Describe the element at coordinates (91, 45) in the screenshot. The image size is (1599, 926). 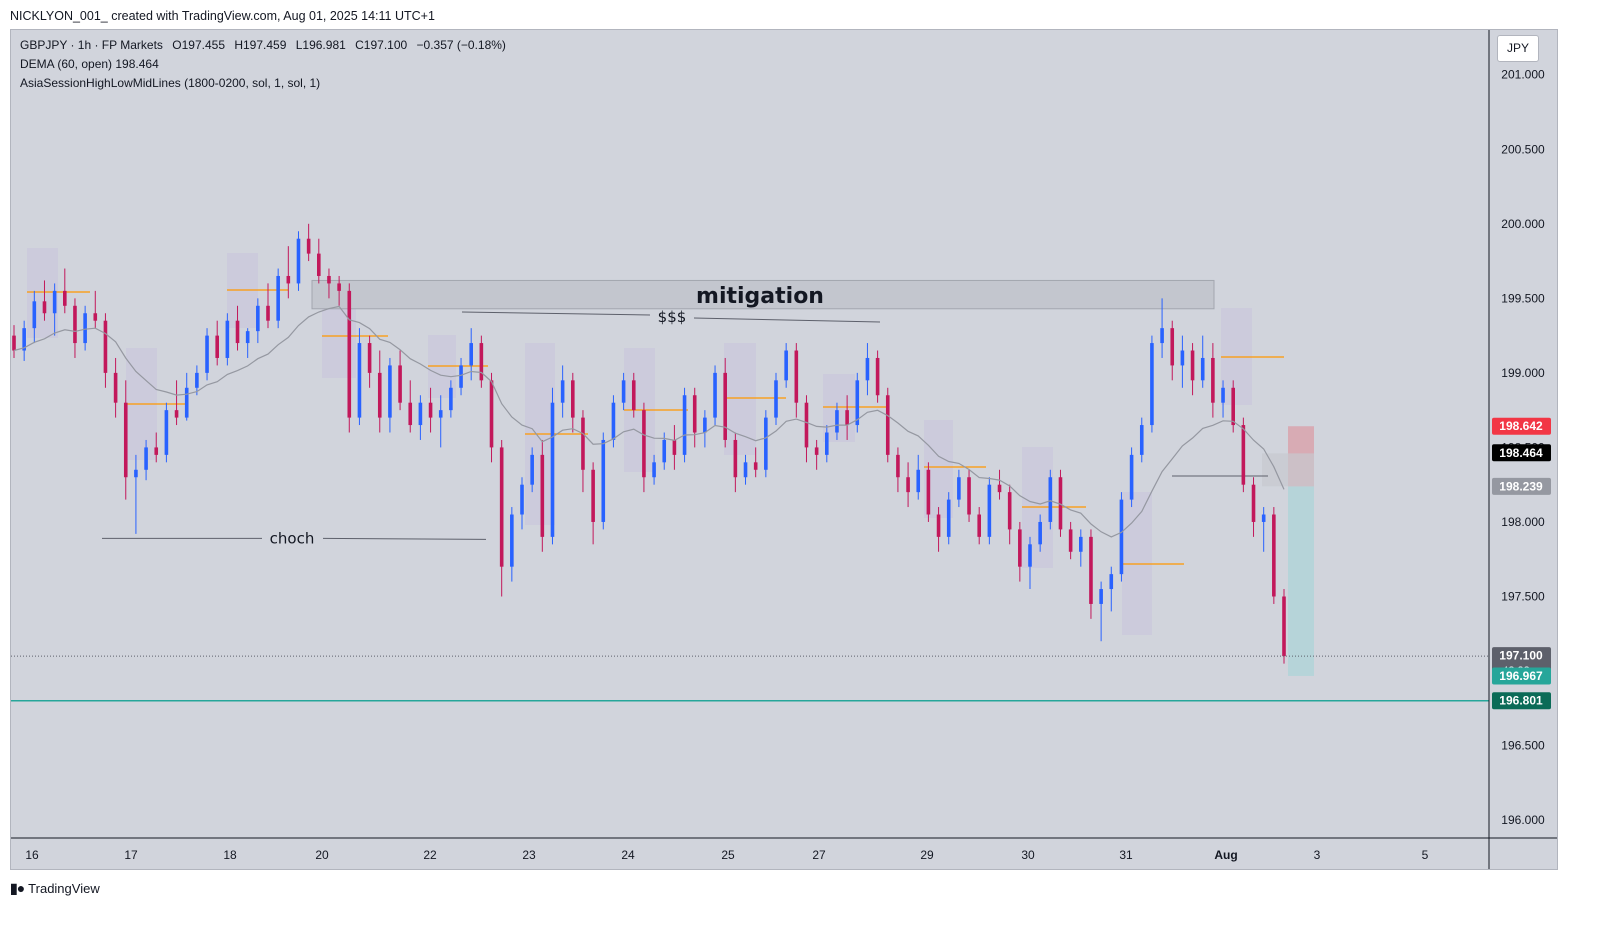
I see `legend-symbol: GBPJPY · 1h · FP Markets` at that location.